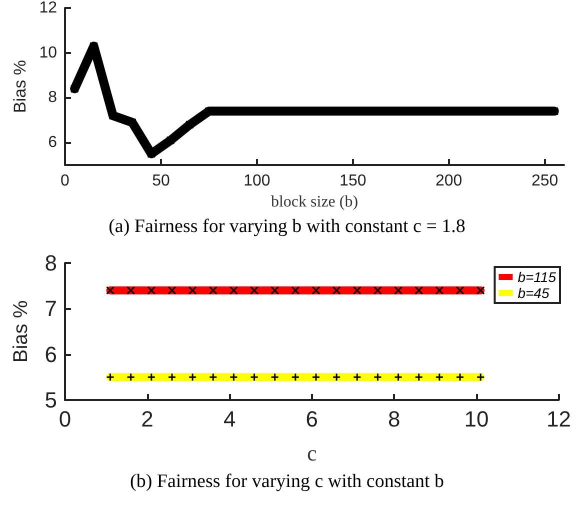  What do you see at coordinates (544, 181) in the screenshot?
I see `x-tick-label: 250` at bounding box center [544, 181].